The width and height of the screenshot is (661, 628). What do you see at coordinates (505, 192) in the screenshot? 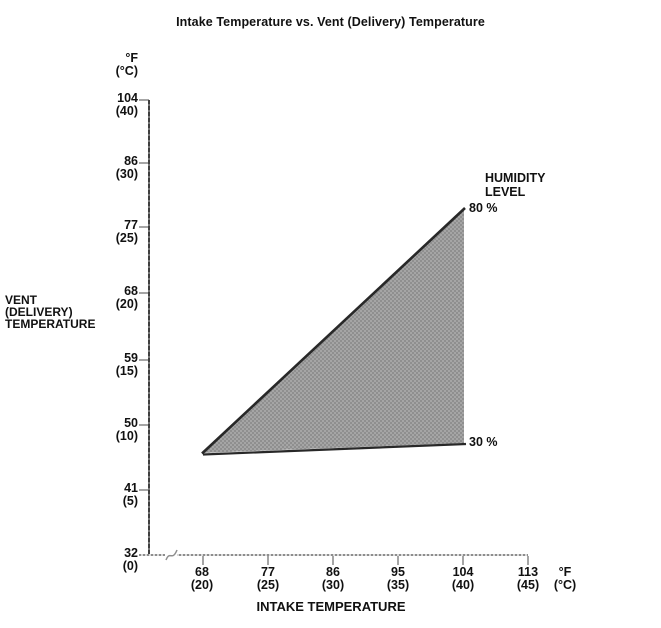
I see `humidity-legend-line: LEVEL` at bounding box center [505, 192].